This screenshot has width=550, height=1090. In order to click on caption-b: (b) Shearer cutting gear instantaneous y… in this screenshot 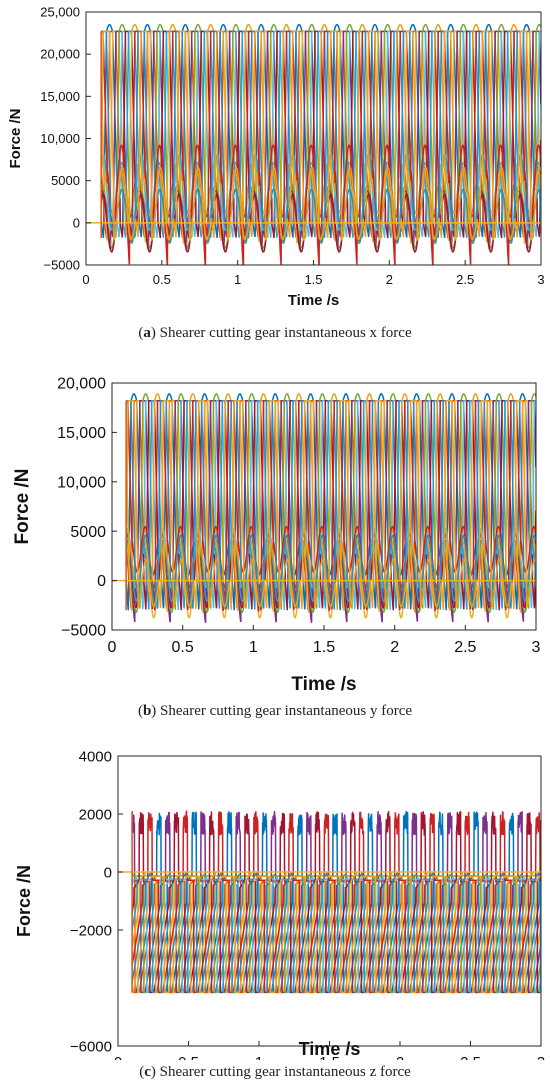, I will do `click(275, 711)`.